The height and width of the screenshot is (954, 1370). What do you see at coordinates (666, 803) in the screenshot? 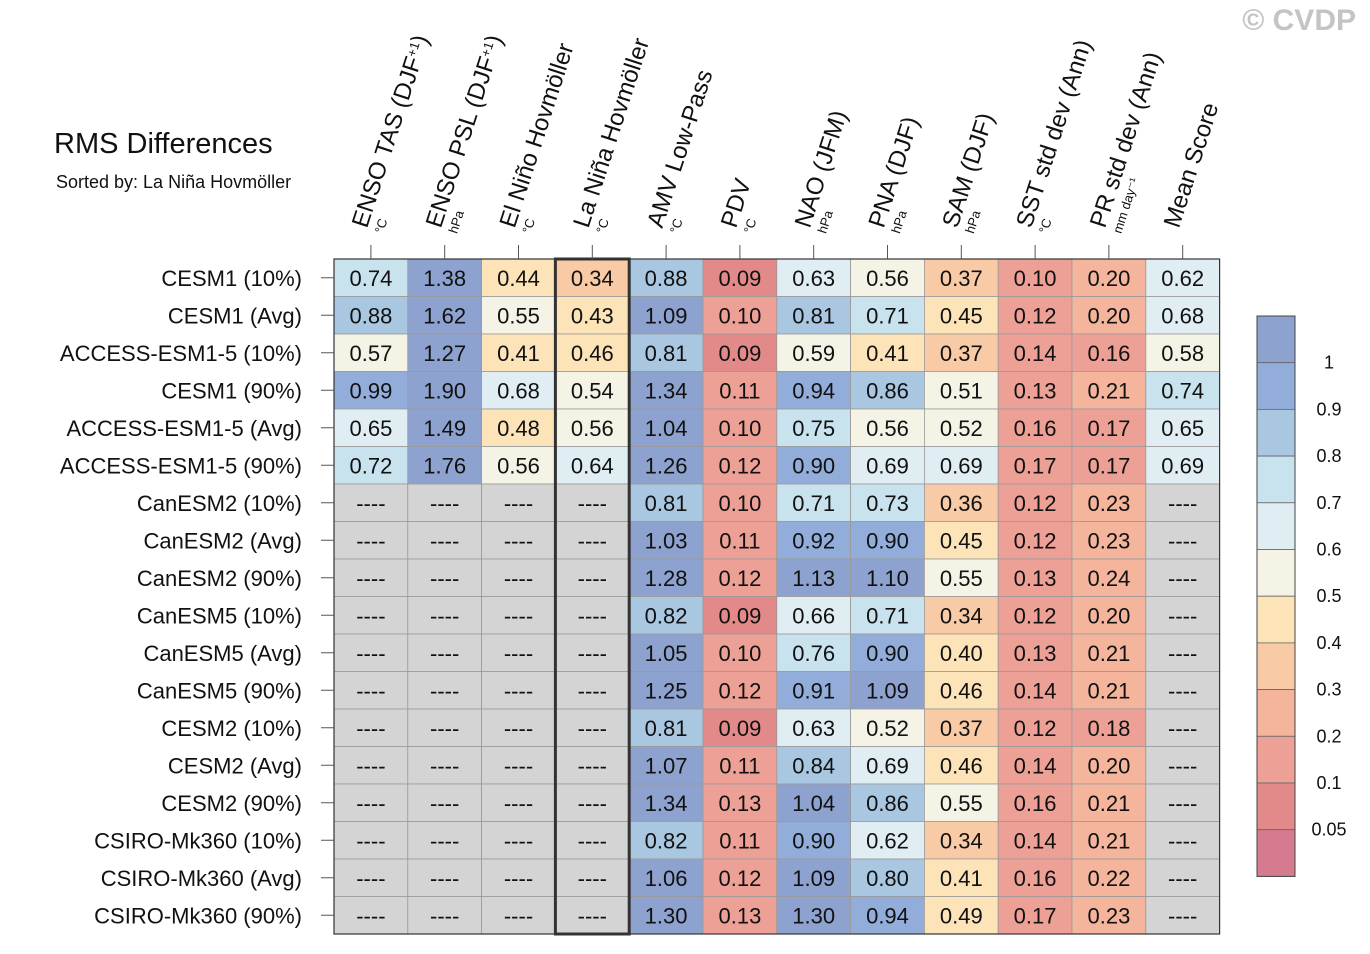
I see `cell-value: 1.34` at bounding box center [666, 803].